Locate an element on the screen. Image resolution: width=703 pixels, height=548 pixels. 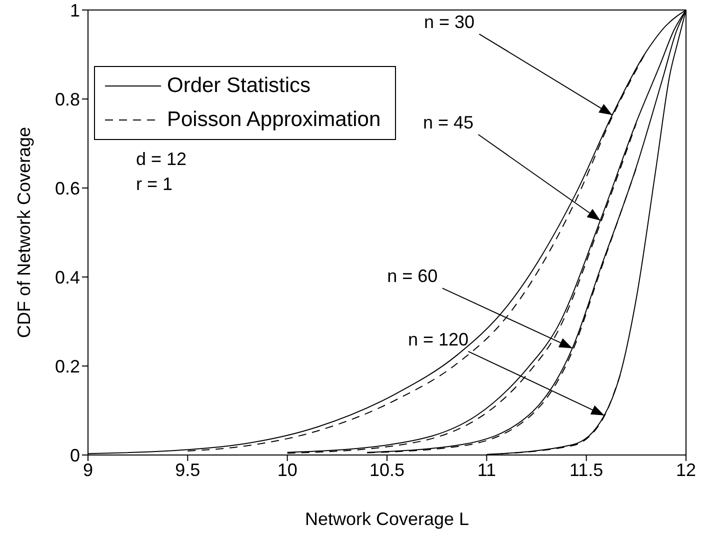
x-tick-label: 9 is located at coordinates (88, 470).